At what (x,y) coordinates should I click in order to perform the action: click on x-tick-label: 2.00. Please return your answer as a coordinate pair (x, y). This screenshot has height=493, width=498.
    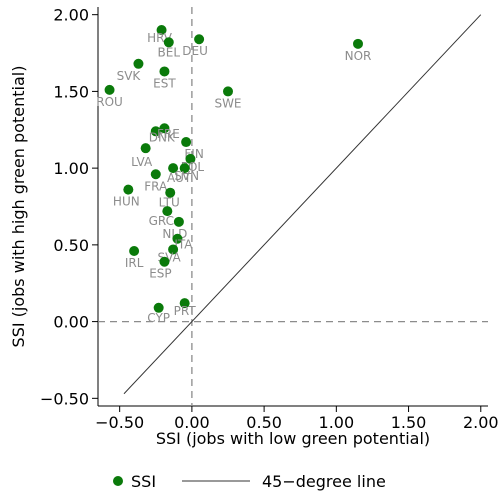
    Looking at the image, I should click on (480, 422).